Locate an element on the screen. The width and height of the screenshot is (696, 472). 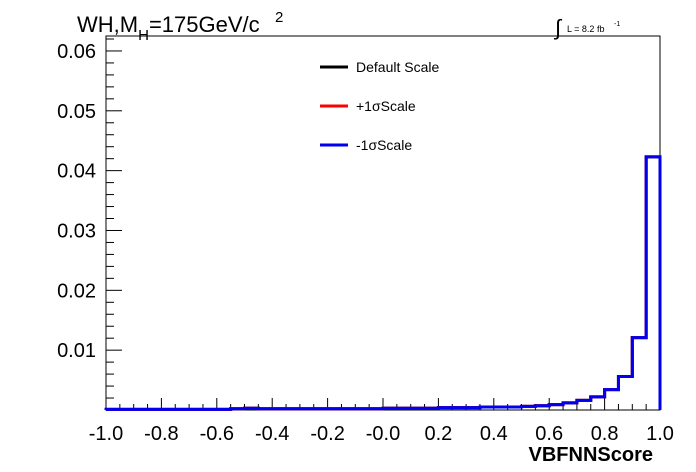
lumi-superscript: -1 is located at coordinates (617, 24).